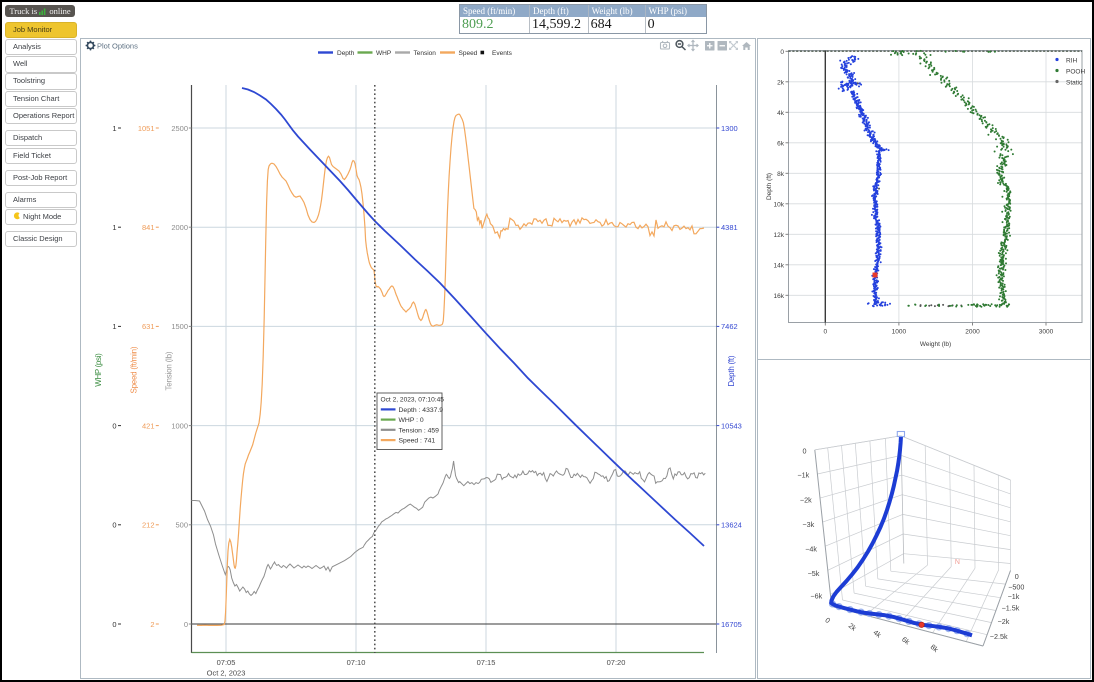 The width and height of the screenshot is (1094, 682). What do you see at coordinates (731, 624) in the screenshot?
I see `svg-text: 16705` at bounding box center [731, 624].